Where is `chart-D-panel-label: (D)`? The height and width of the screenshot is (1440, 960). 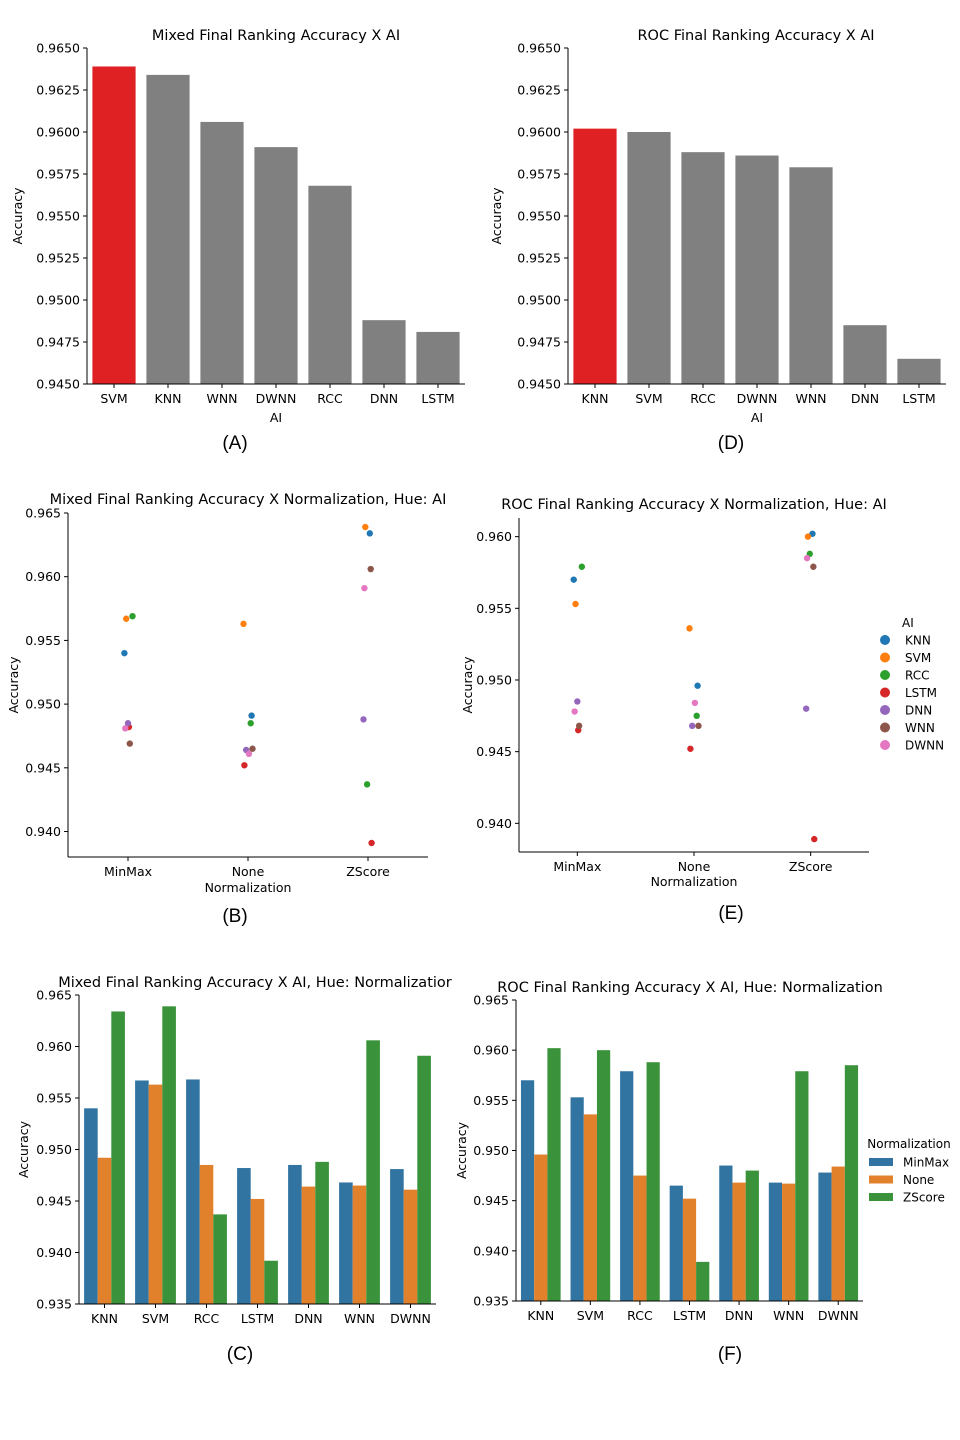 chart-D-panel-label: (D) is located at coordinates (731, 443).